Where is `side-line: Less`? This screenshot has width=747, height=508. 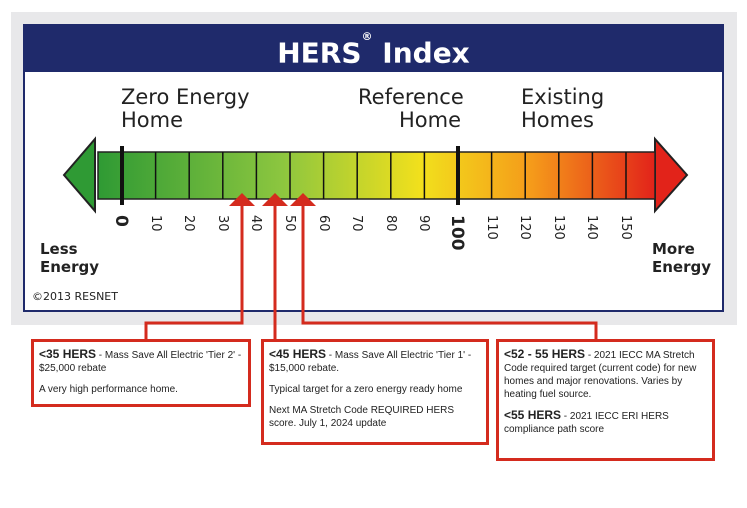 side-line: Less is located at coordinates (59, 249).